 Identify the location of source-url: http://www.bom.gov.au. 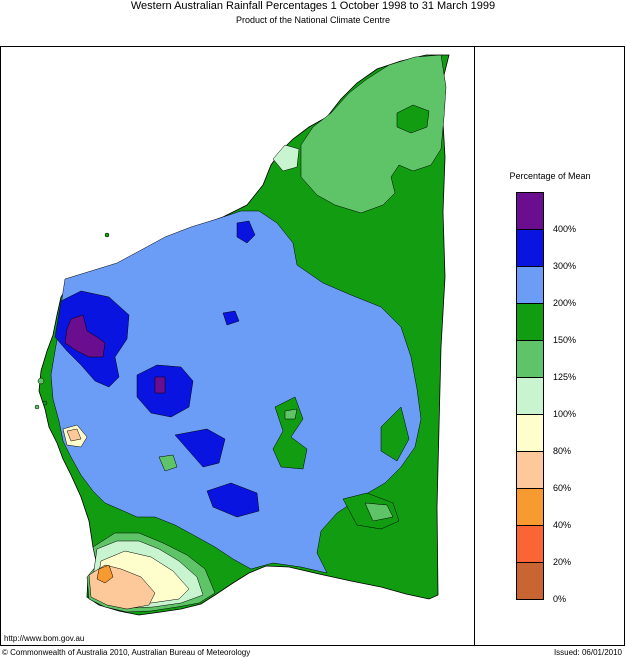
(44, 638).